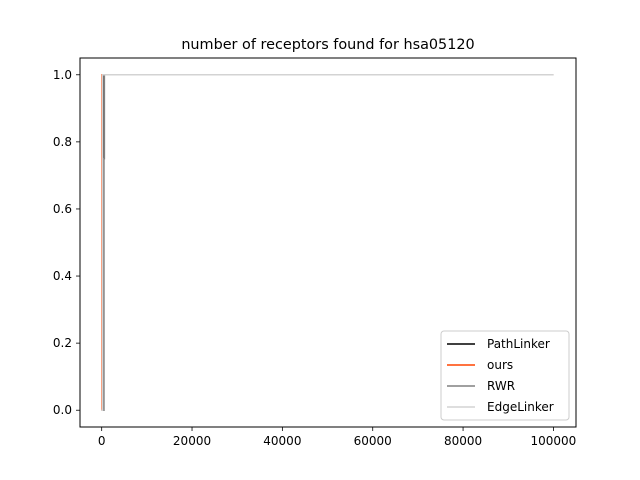  What do you see at coordinates (337, 437) in the screenshot?
I see `x-axis: 0 20000 40000 60000 80000 100000` at bounding box center [337, 437].